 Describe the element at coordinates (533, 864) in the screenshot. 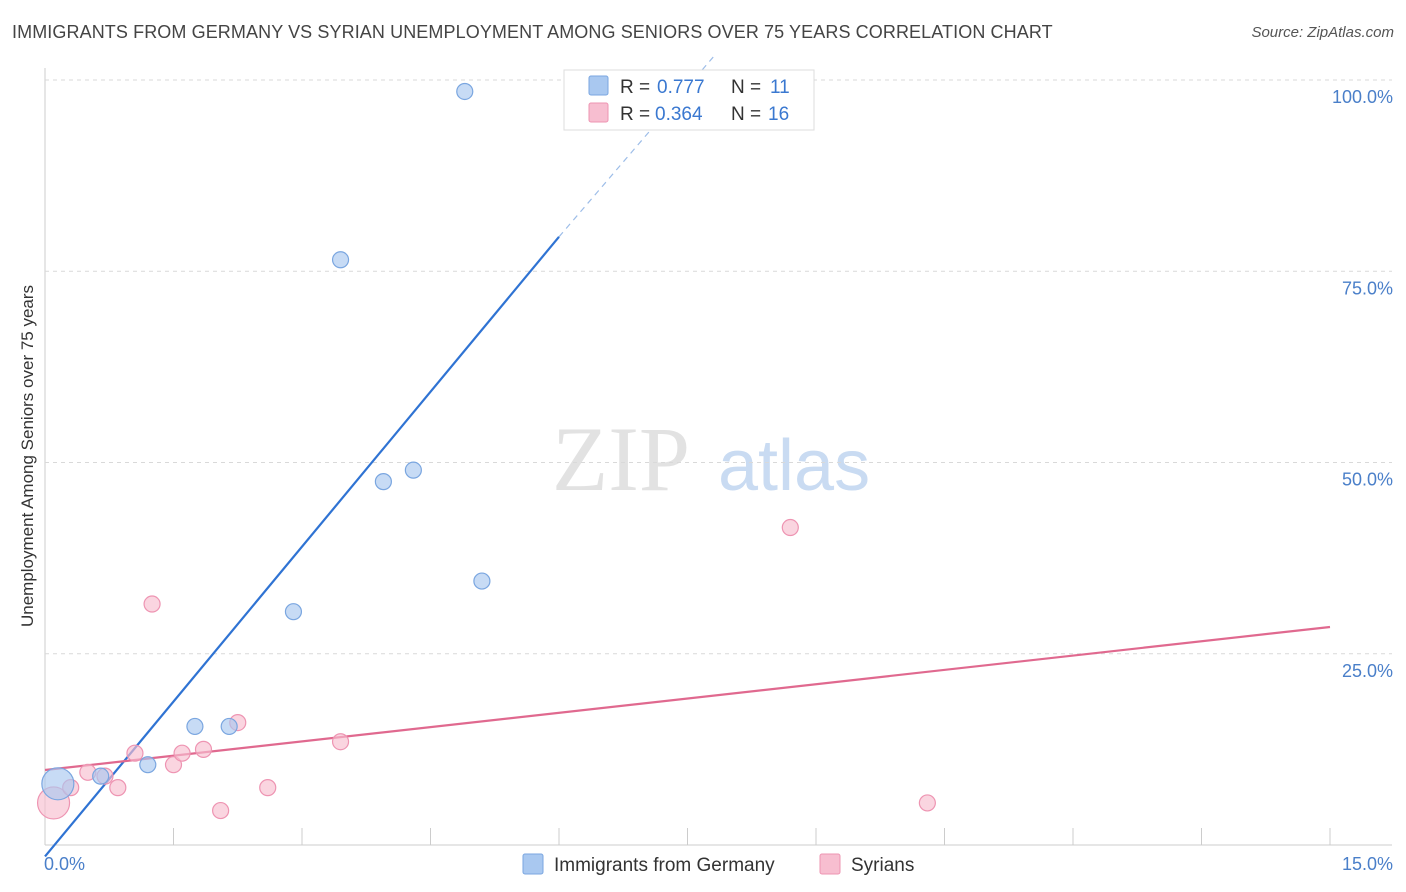

I see `bottom-legend-swatch-germany` at that location.